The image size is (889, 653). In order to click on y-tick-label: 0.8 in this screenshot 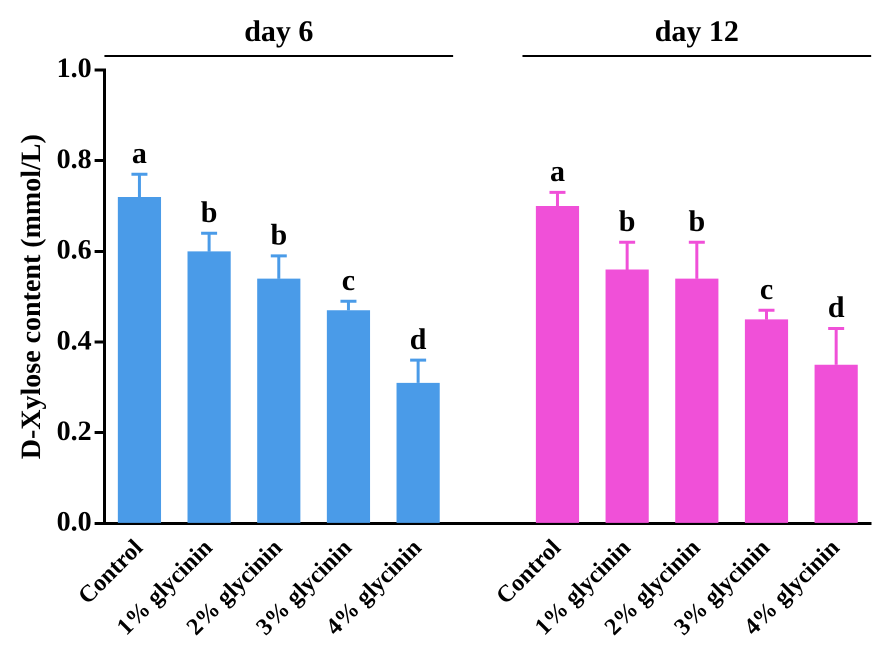, I will do `click(74, 159)`.